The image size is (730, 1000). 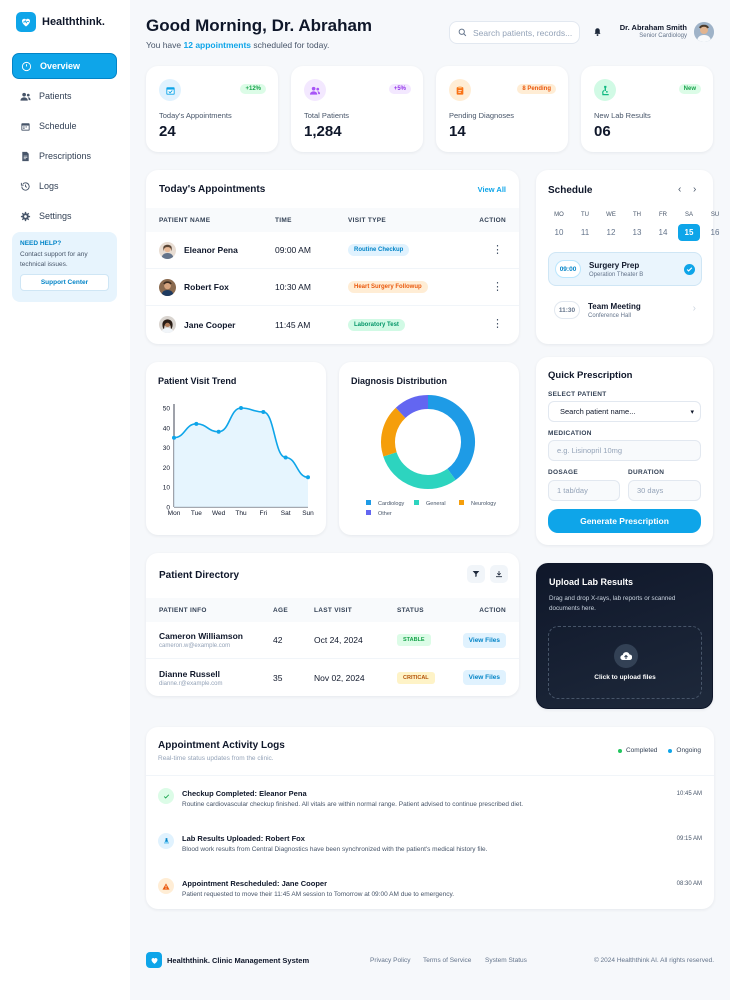 I want to click on brand: Healththink., so click(x=60, y=22).